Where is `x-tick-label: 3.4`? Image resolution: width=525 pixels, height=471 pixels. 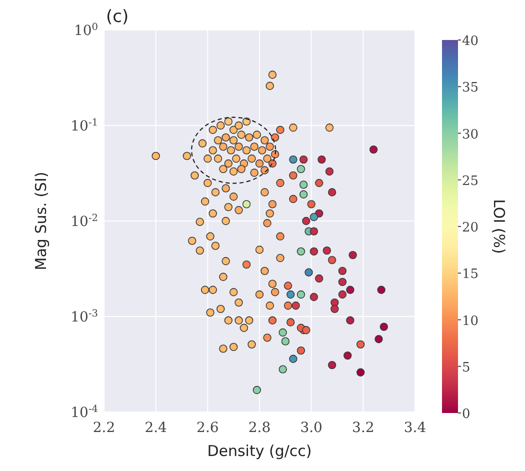 x-tick-label: 3.4 is located at coordinates (415, 428).